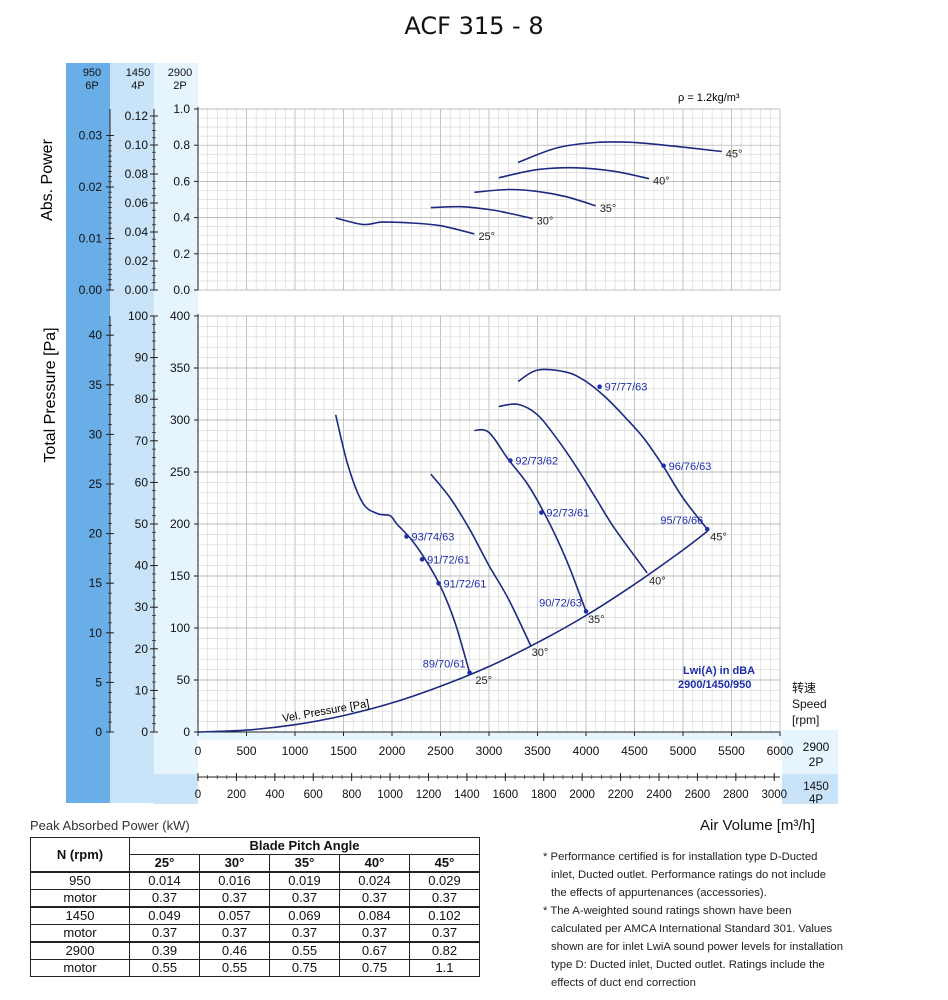 This screenshot has height=1000, width=948. I want to click on pressure-curve-label: 25°, so click(483, 681).